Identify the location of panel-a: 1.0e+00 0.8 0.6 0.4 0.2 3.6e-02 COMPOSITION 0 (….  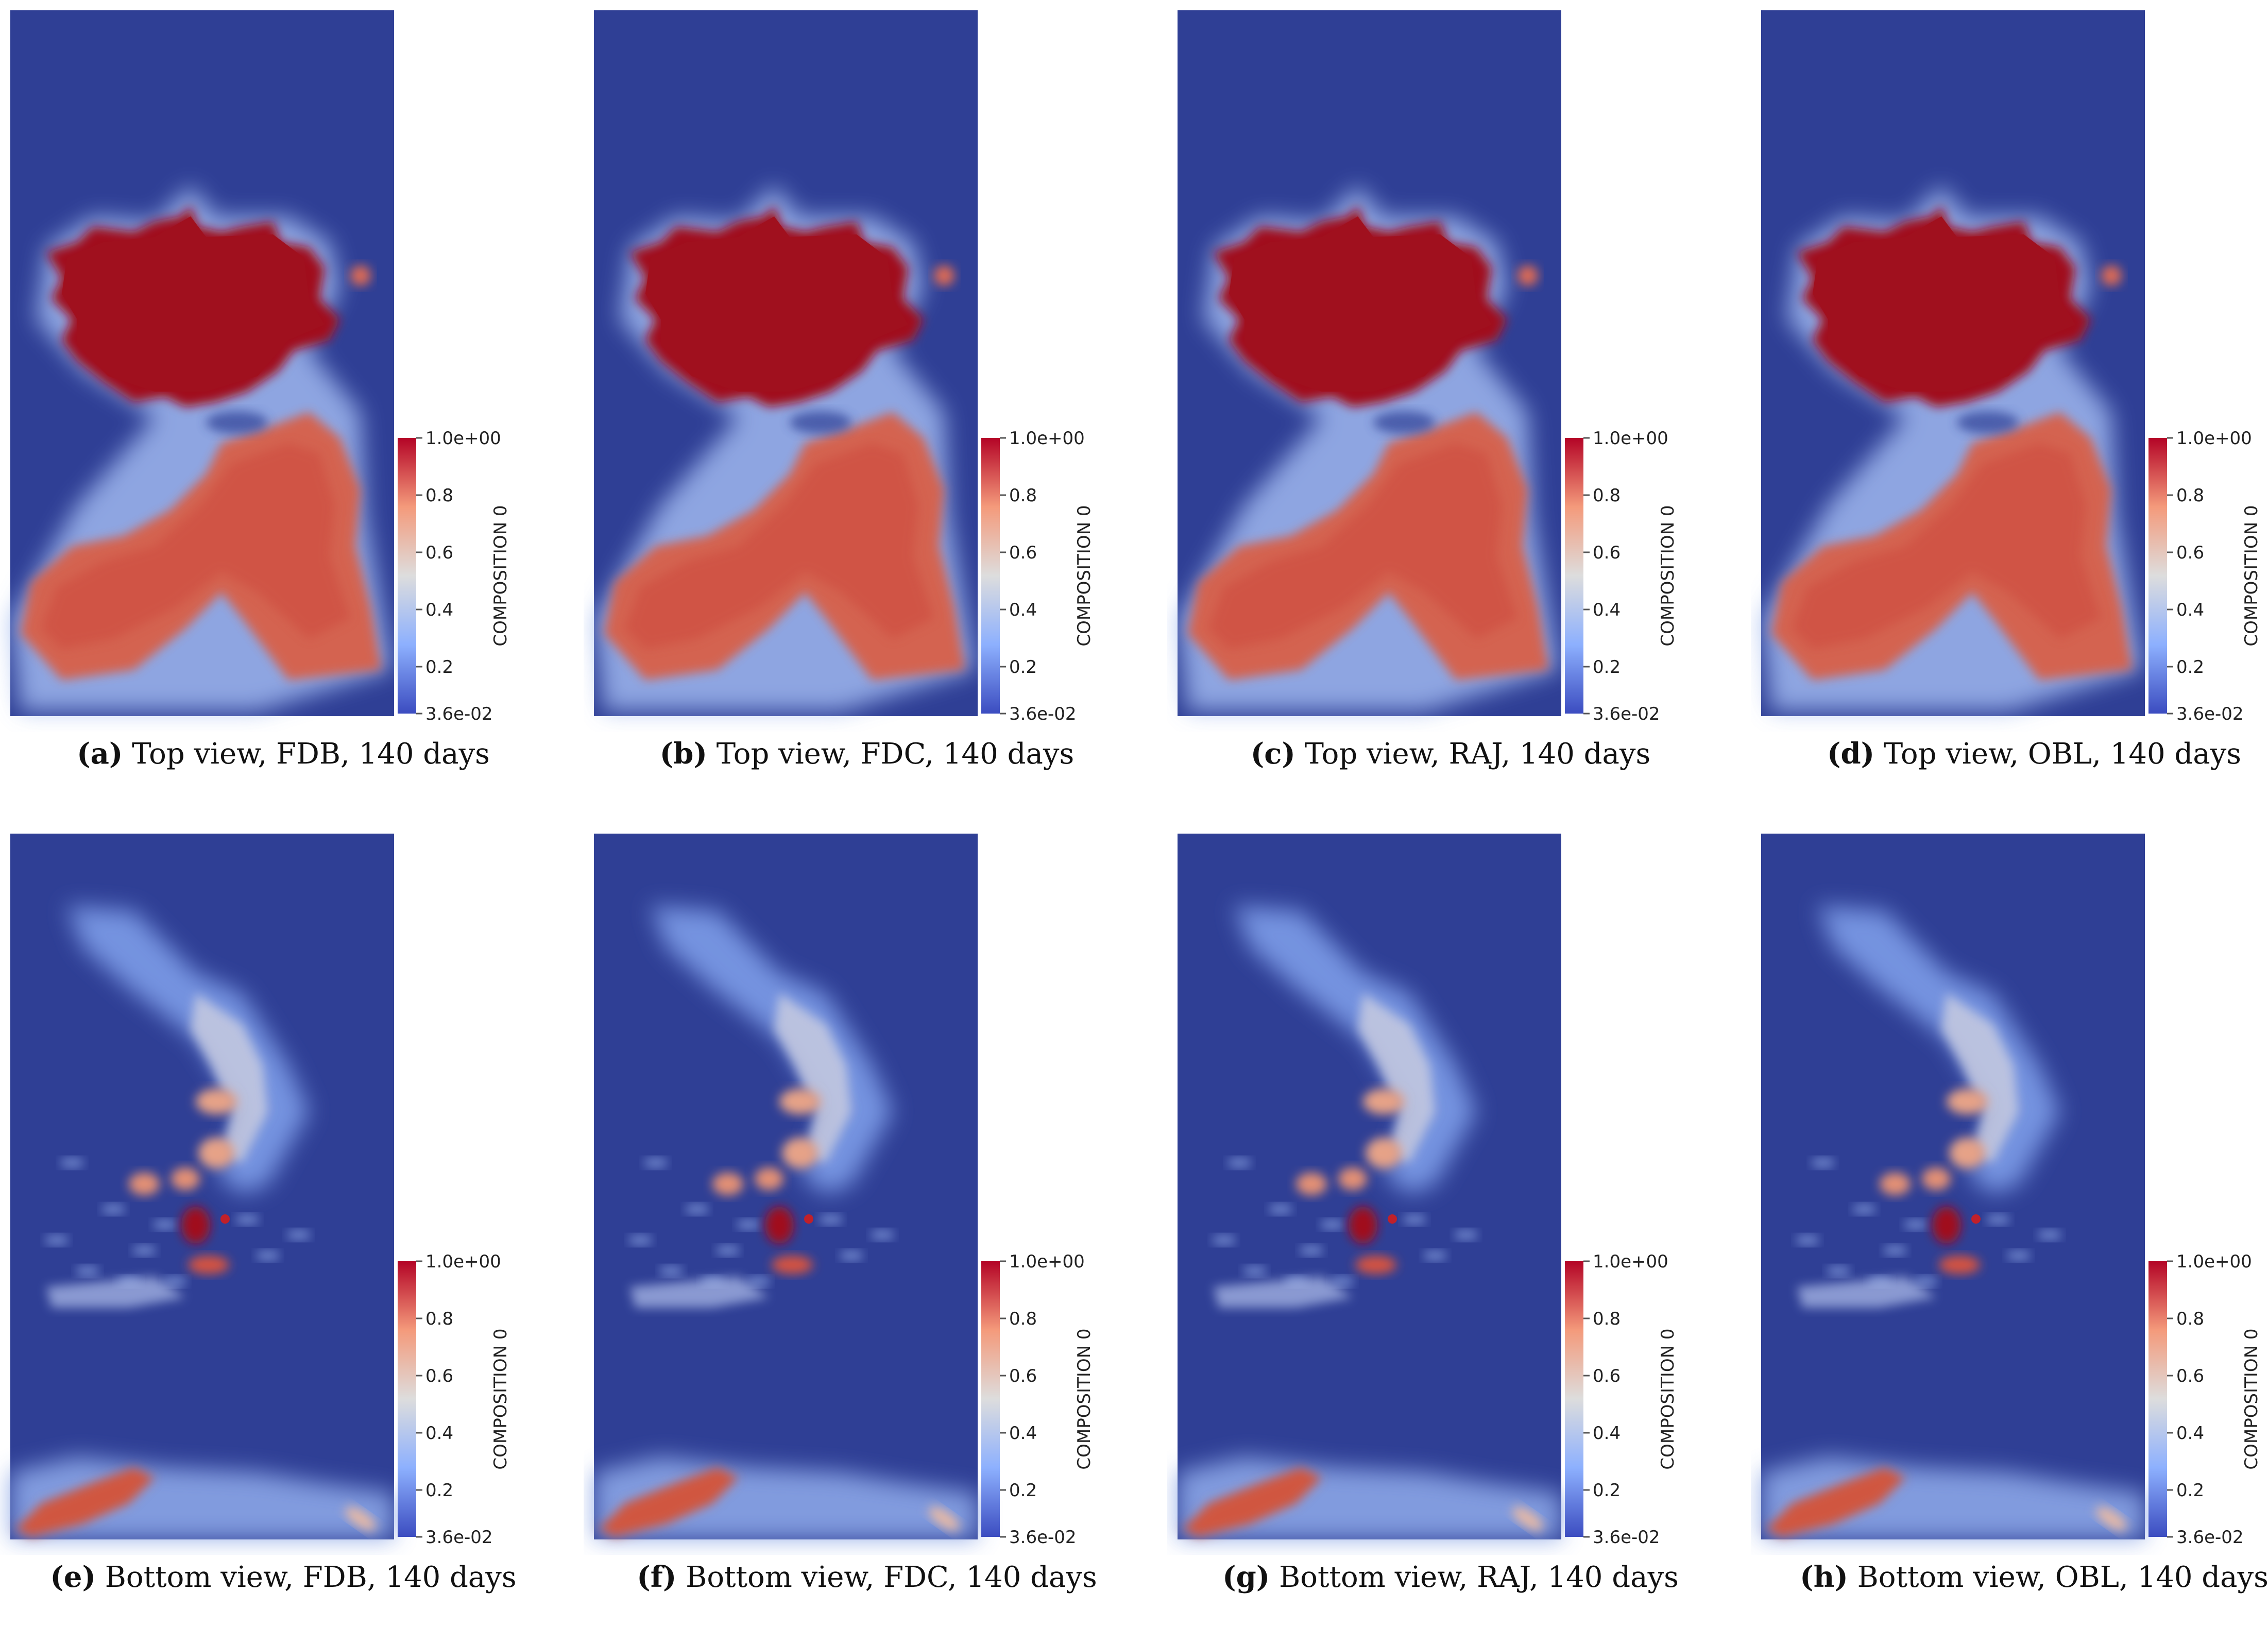
(283, 401).